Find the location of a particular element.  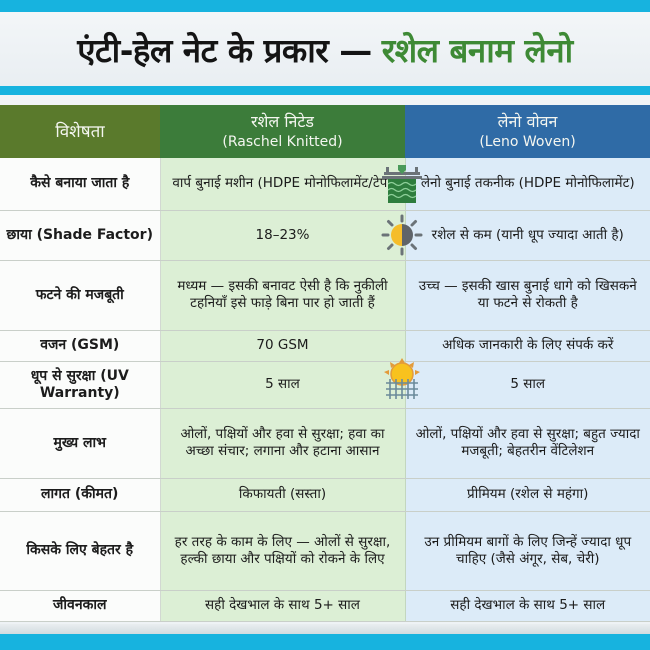

header-raschel: रशेल निटेड (Raschel Knitted) is located at coordinates (282, 131).